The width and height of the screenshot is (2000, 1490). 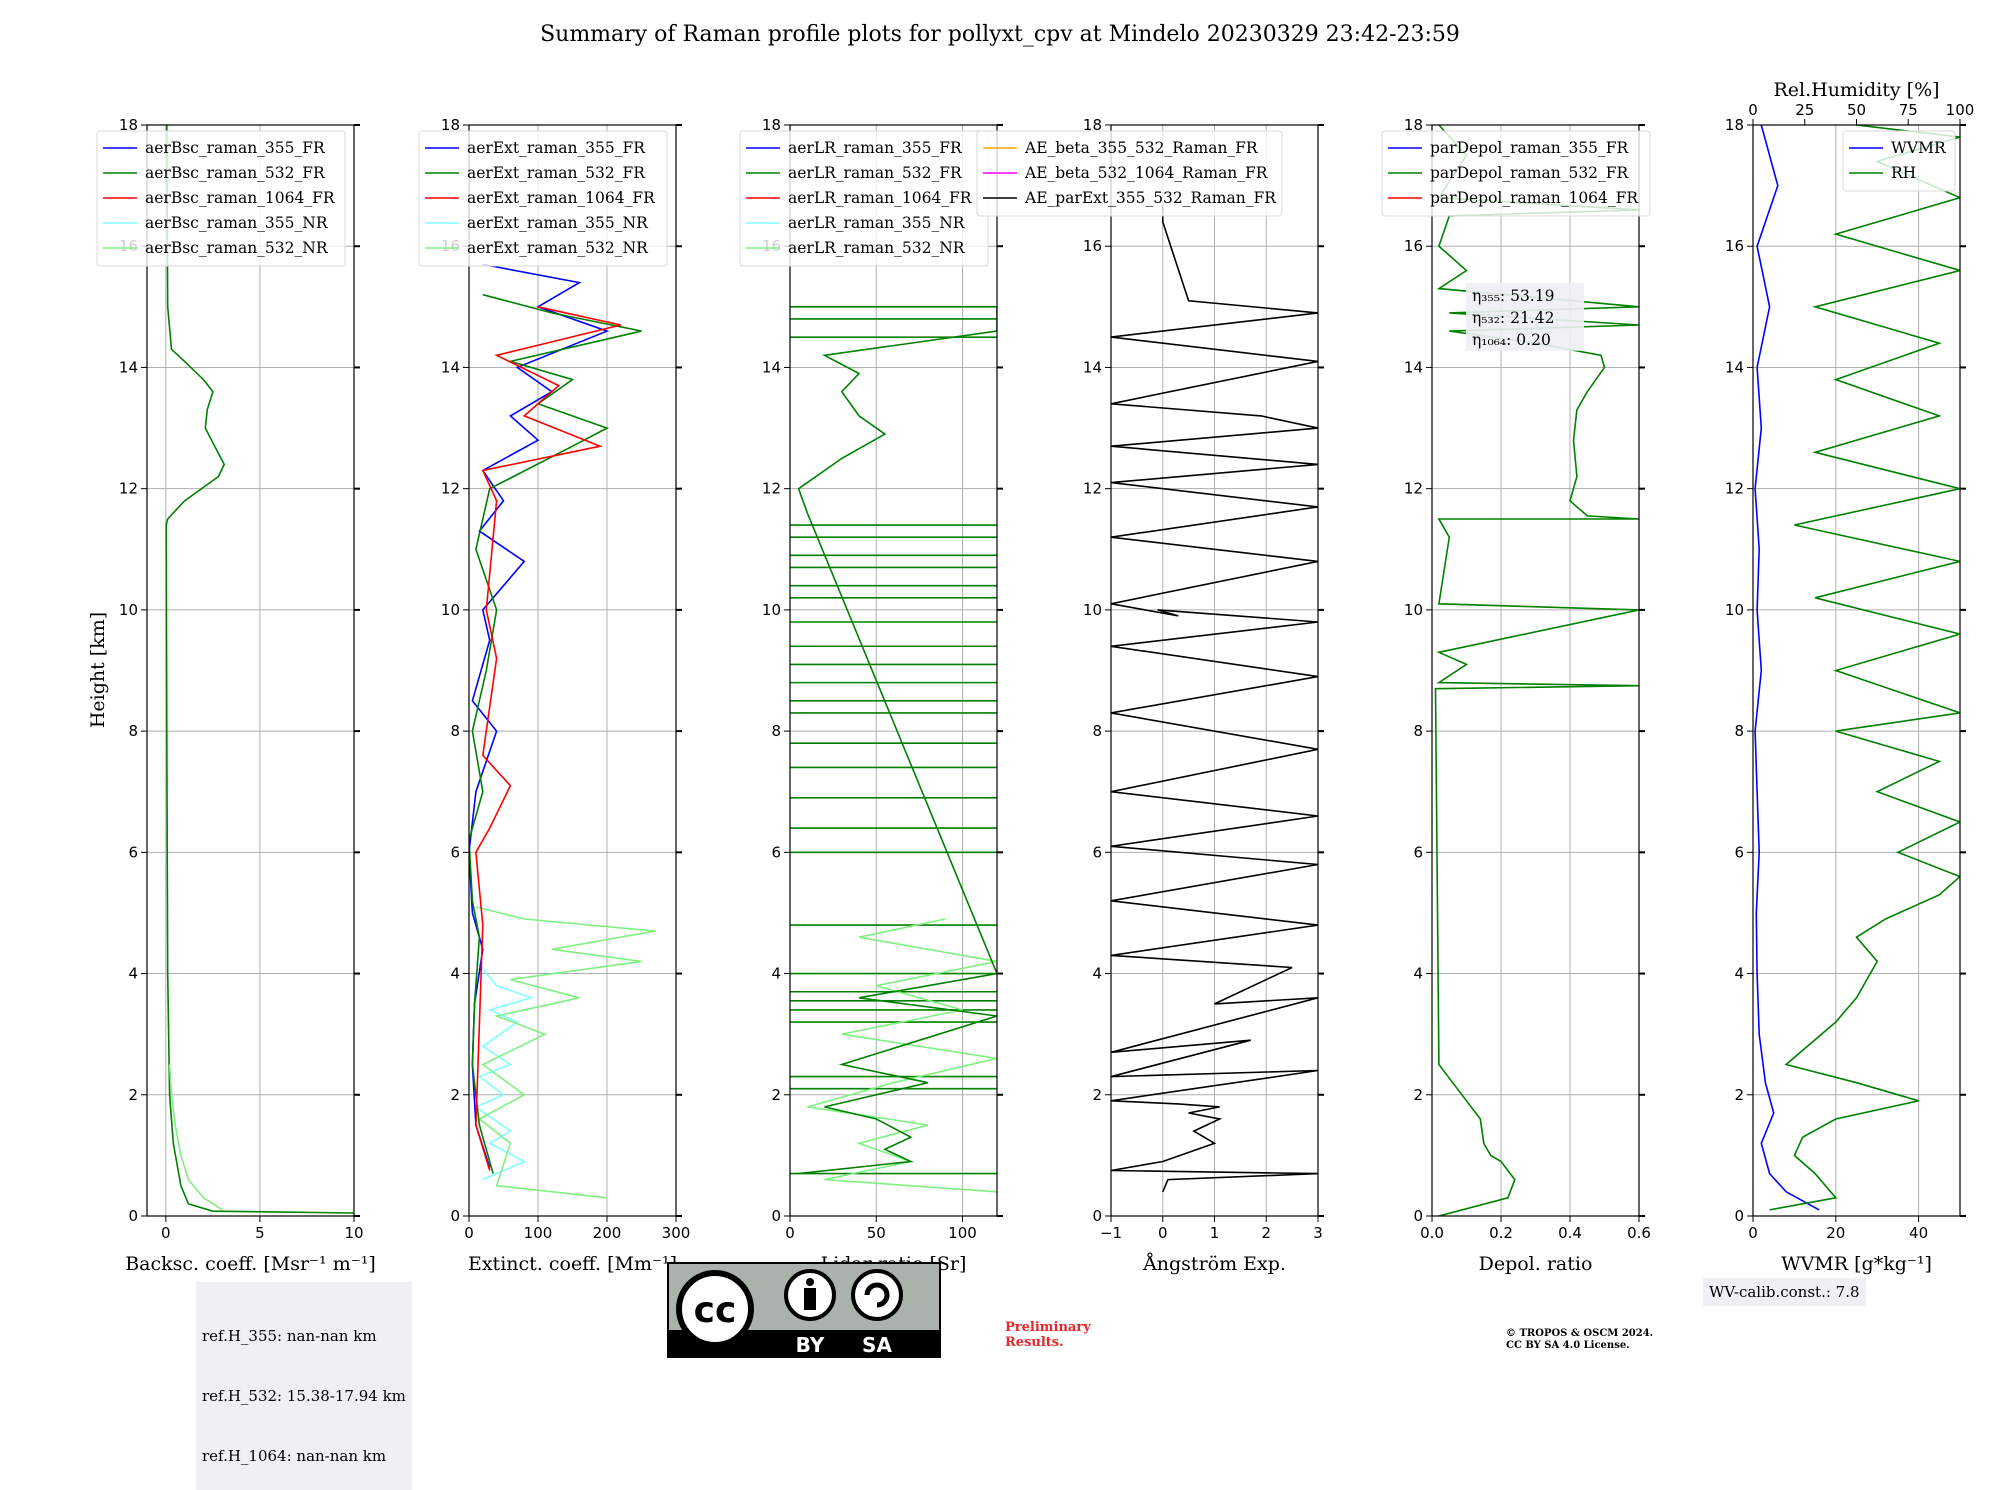 I want to click on preliminary-line-1: Preliminary, so click(x=1048, y=1327).